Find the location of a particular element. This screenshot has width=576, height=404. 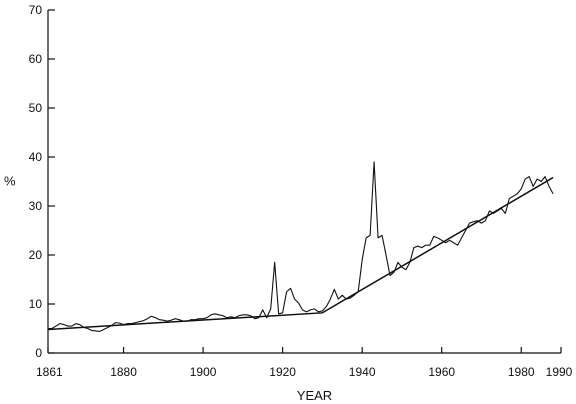

x-axis-label: YEAR is located at coordinates (314, 395).